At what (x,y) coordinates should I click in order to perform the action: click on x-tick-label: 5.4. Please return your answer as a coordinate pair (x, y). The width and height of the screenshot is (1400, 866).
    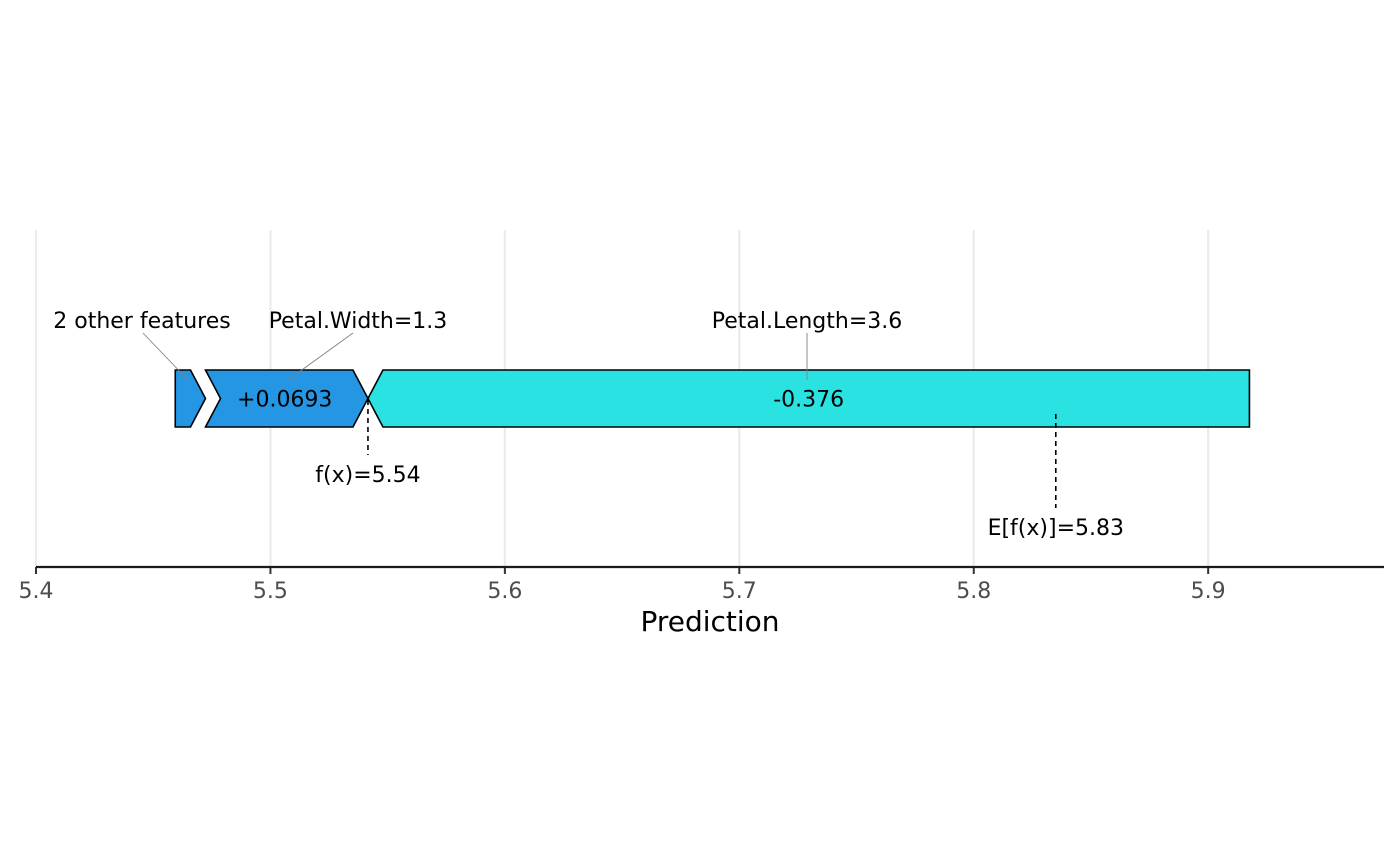
    Looking at the image, I should click on (36, 591).